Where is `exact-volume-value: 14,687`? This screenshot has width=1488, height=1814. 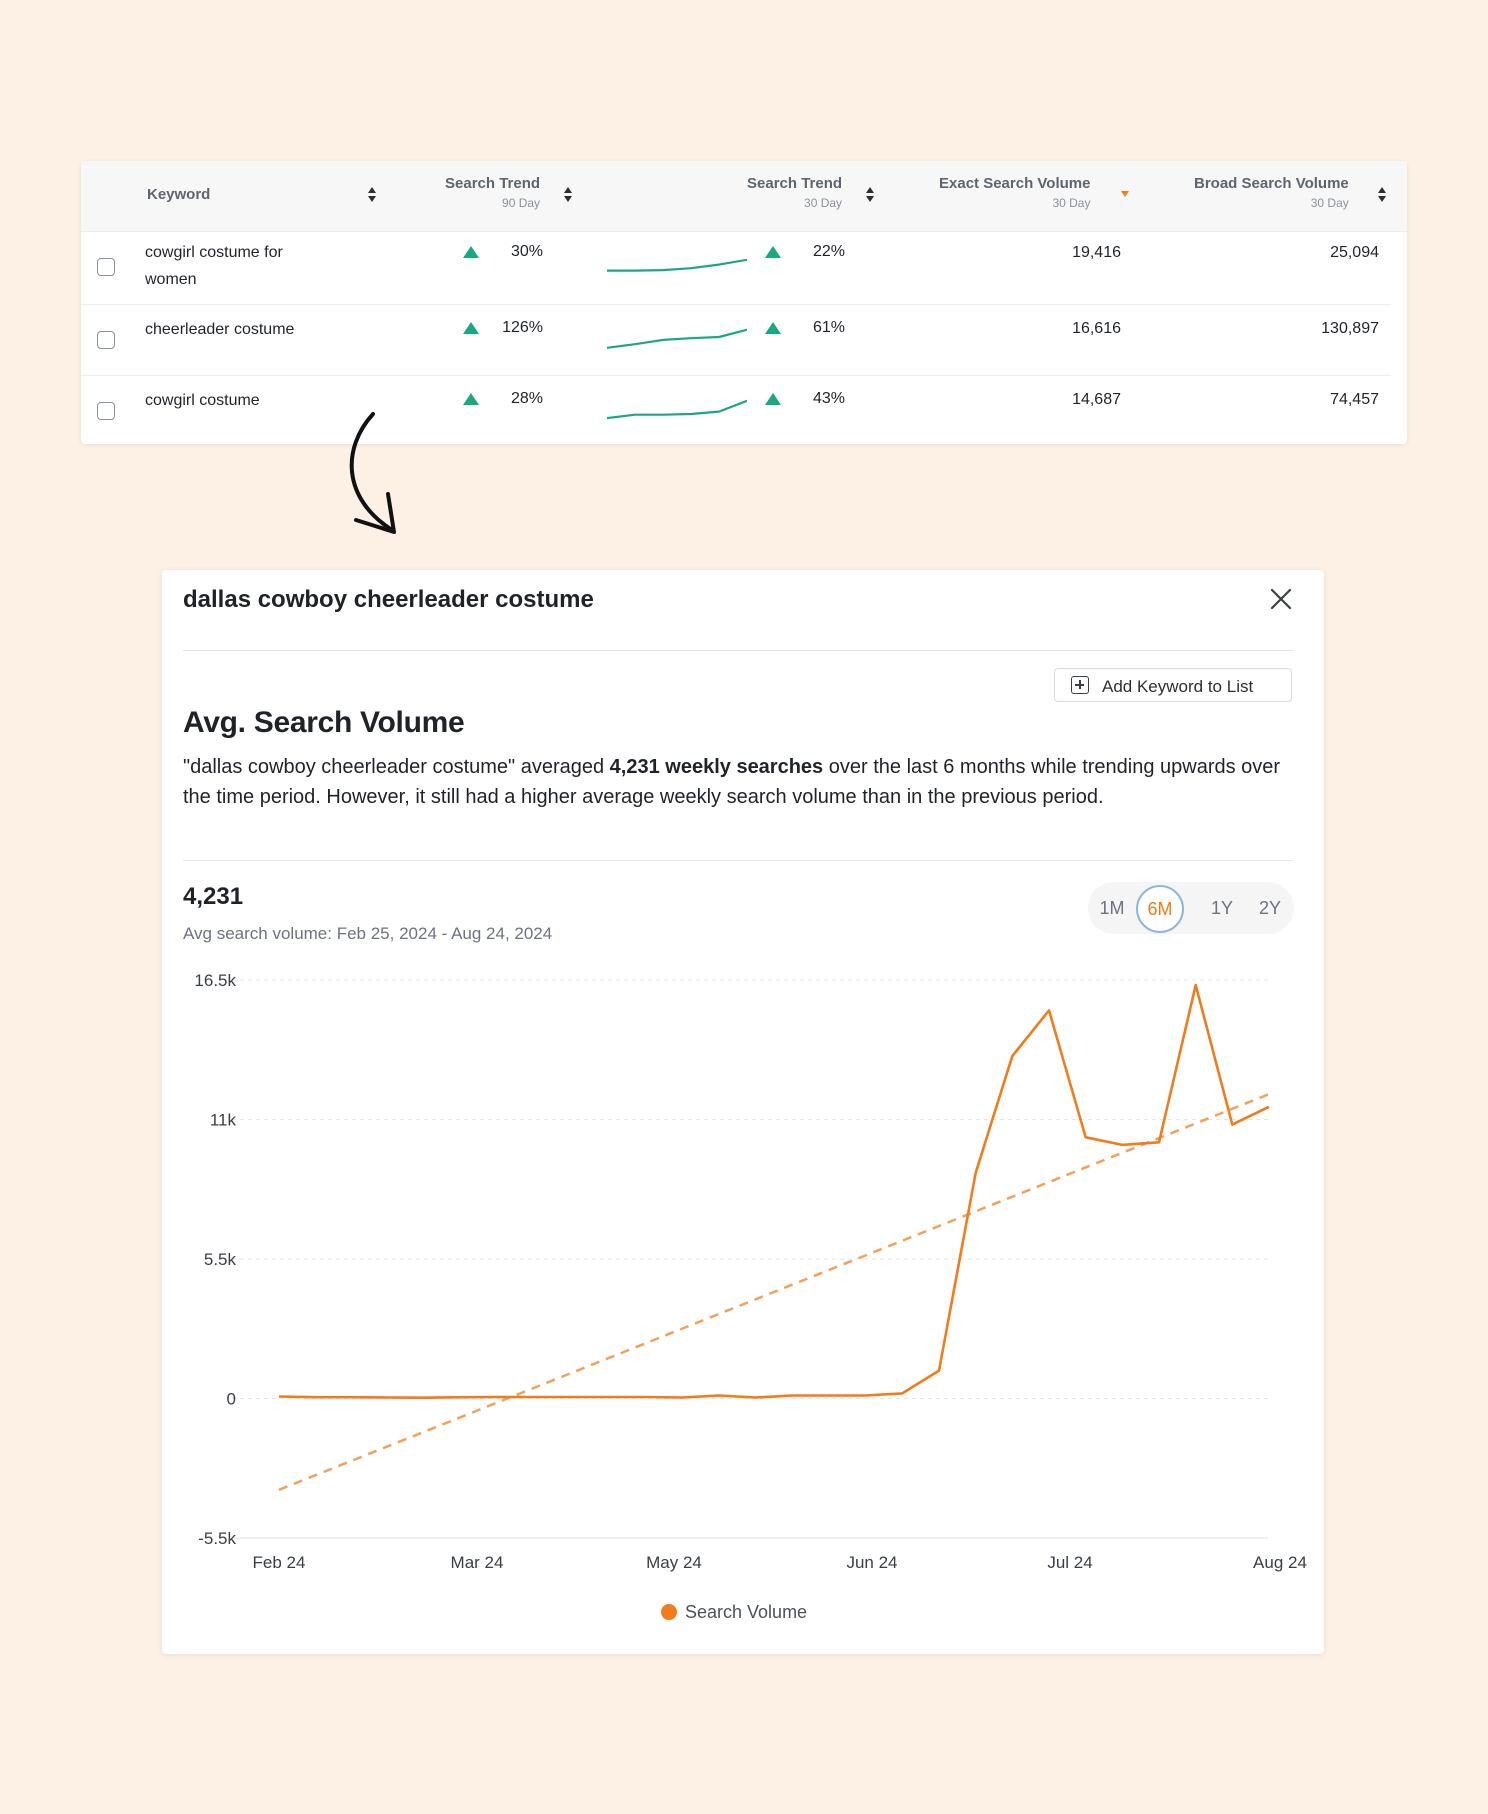 exact-volume-value: 14,687 is located at coordinates (1096, 399).